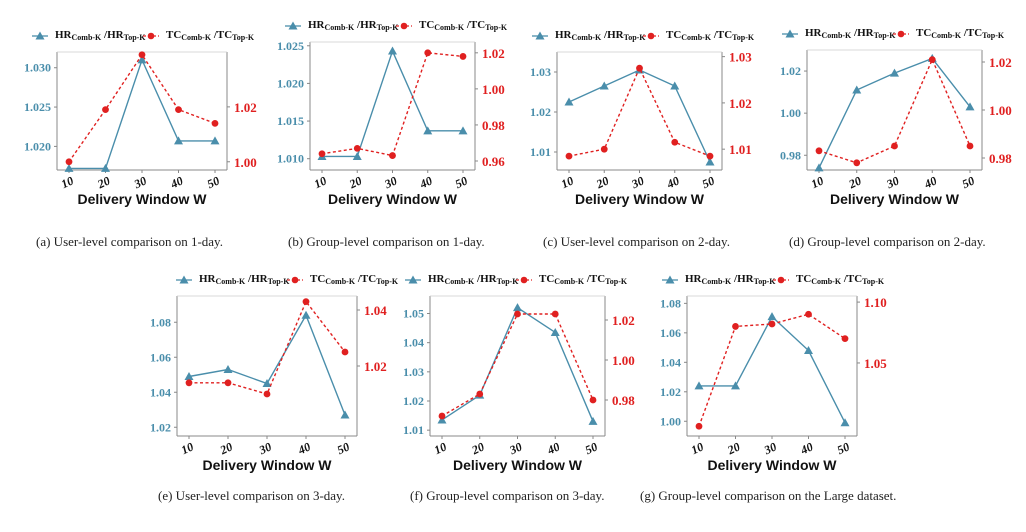 The height and width of the screenshot is (532, 1026). Describe the element at coordinates (413, 430) in the screenshot. I see `left-tick-label: 1.01` at that location.